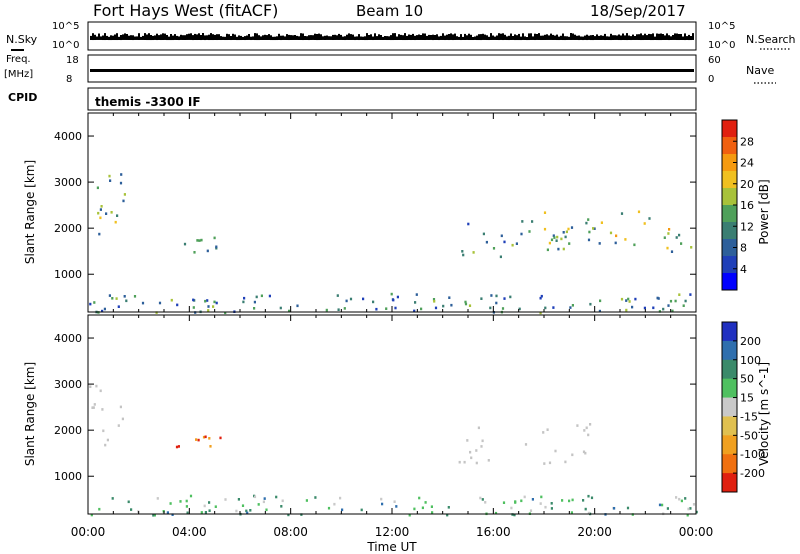 The image size is (800, 554). What do you see at coordinates (747, 398) in the screenshot?
I see `colorbar-tick-label: 15` at bounding box center [747, 398].